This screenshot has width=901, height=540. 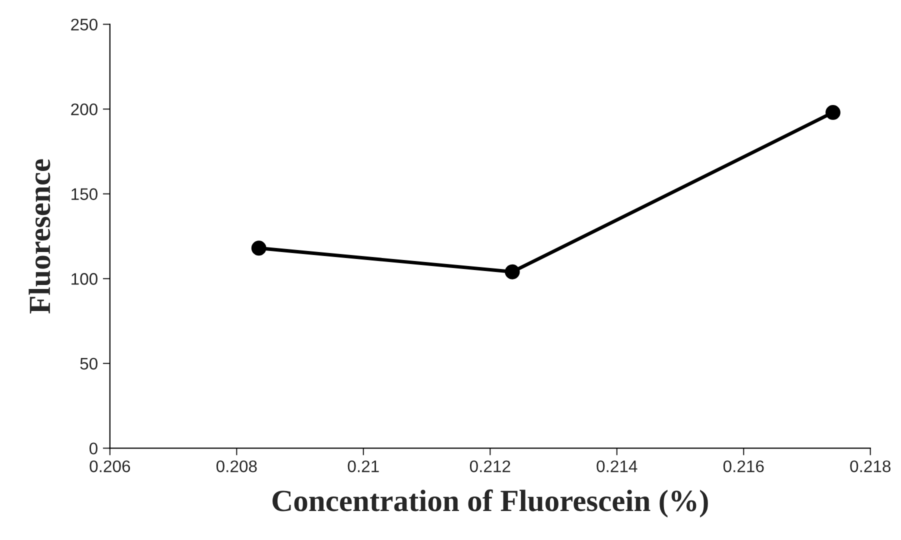 I want to click on y-tick-label: 250, so click(x=84, y=24).